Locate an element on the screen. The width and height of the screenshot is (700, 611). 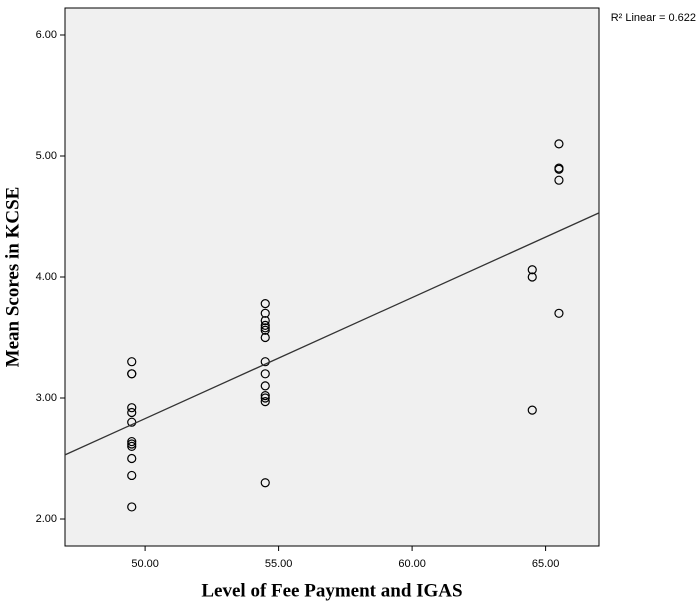
y-tick-label: 6.00 is located at coordinates (46, 35).